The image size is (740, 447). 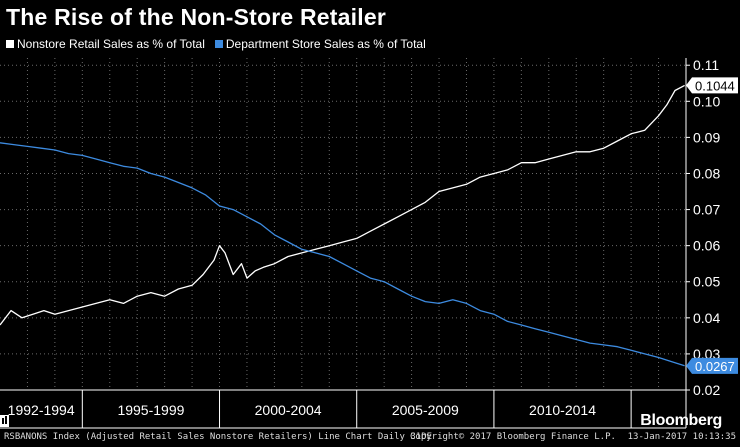 I want to click on legend-label-nonstore: Nonstore Retail Sales as % of Total, so click(x=111, y=44).